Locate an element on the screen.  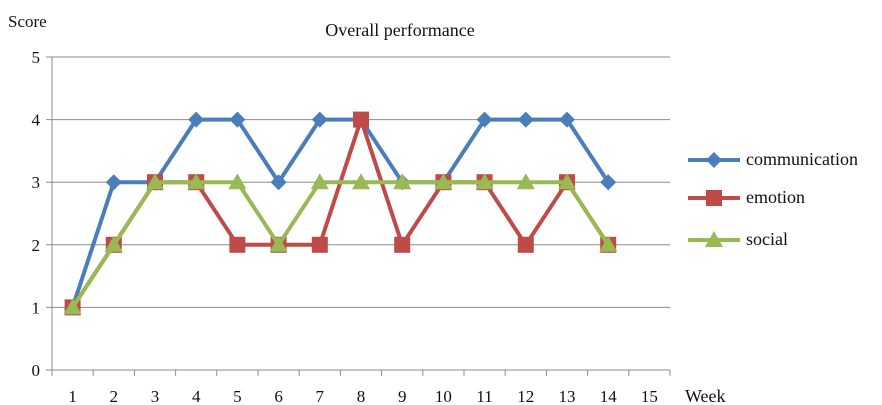
legend: communication emotion social is located at coordinates (773, 199).